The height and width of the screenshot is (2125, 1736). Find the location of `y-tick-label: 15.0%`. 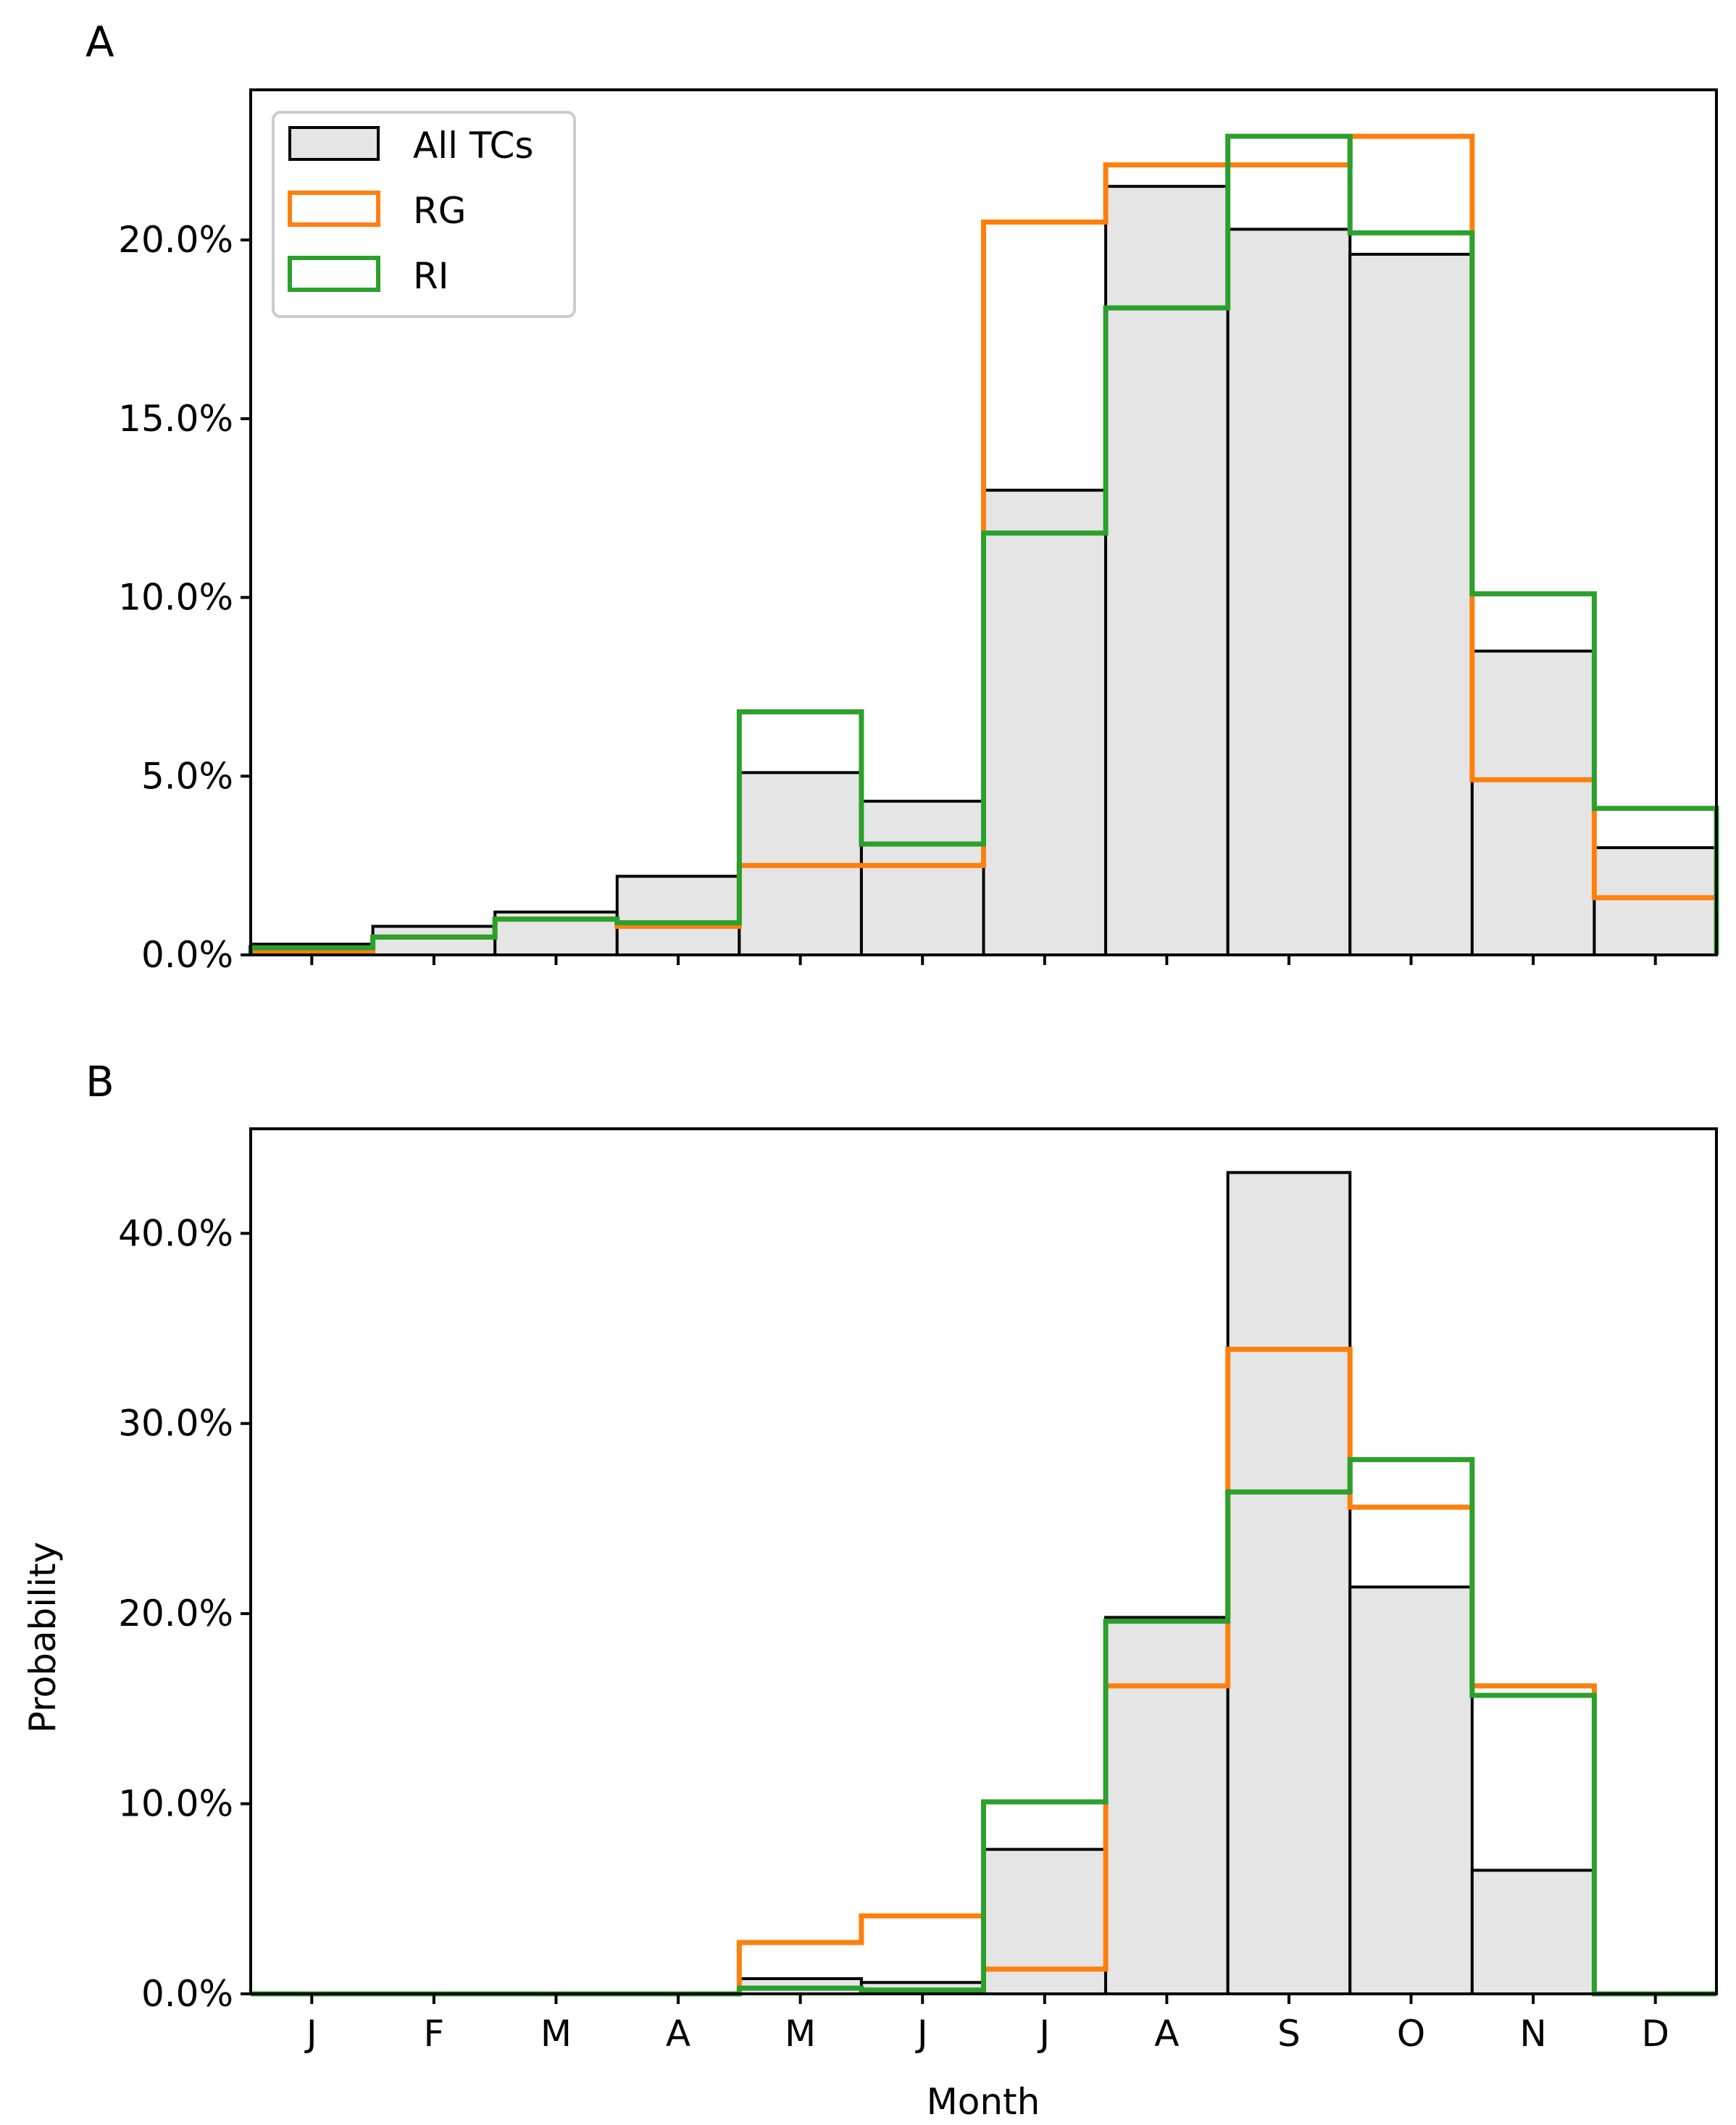

y-tick-label: 15.0% is located at coordinates (175, 419).